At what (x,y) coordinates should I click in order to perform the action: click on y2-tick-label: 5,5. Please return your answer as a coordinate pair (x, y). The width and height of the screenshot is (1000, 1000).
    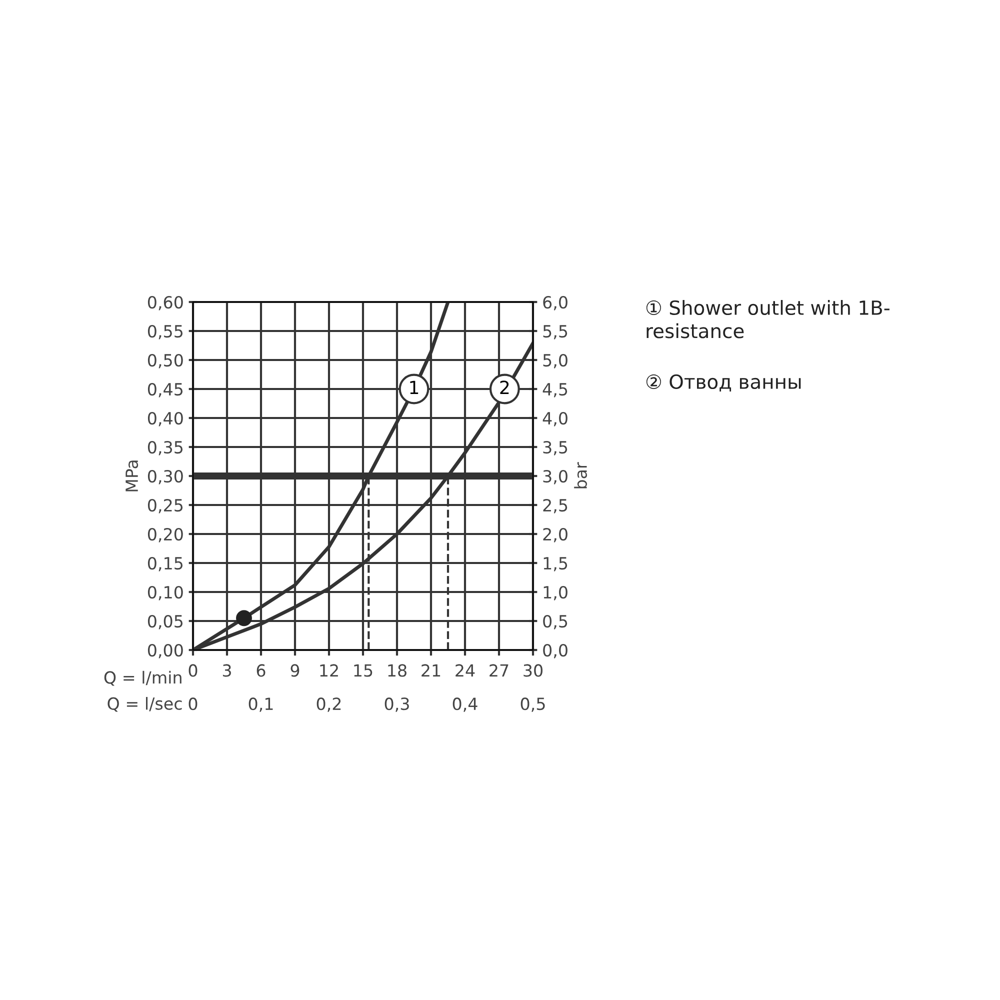
    Looking at the image, I should click on (555, 332).